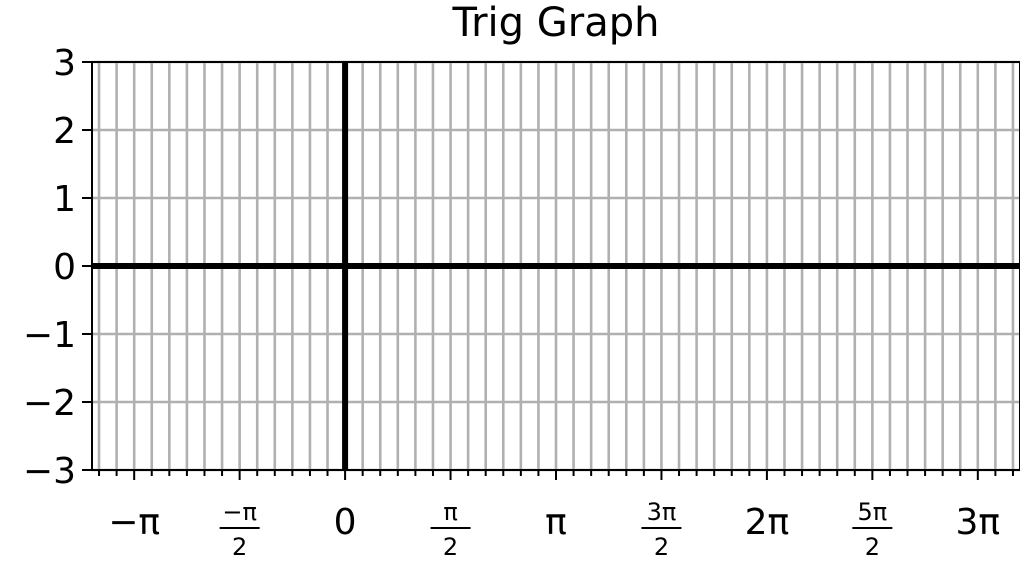 Image resolution: width=1020 pixels, height=562 pixels. Describe the element at coordinates (239, 512) in the screenshot. I see `x-tick-label-numerator: −π` at that location.